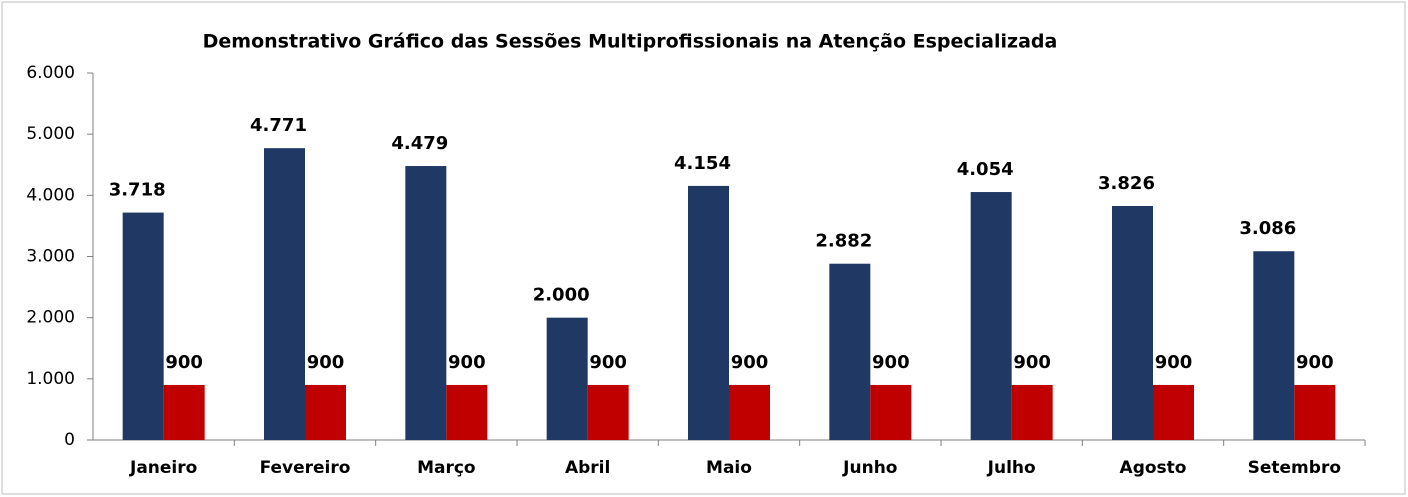 The width and height of the screenshot is (1408, 497). I want to click on value-label: 3.086, so click(1267, 228).